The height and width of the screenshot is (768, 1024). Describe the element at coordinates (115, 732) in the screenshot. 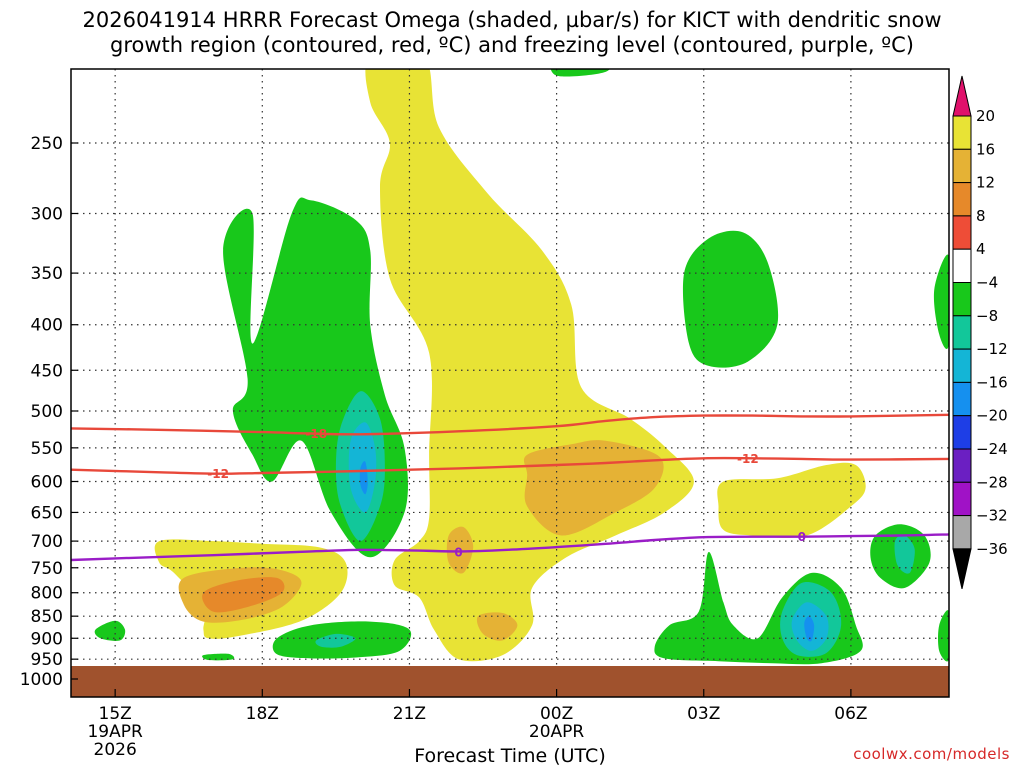

I see `x-tick-date-15Z: 19APR` at that location.